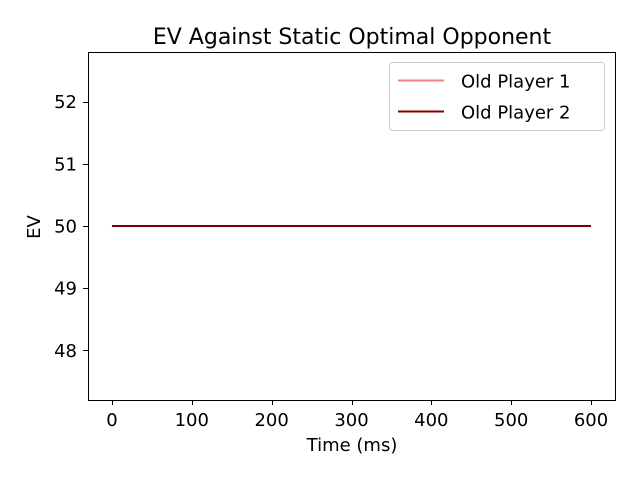 The width and height of the screenshot is (640, 484). Describe the element at coordinates (65, 351) in the screenshot. I see `y-tick-label: 48` at that location.